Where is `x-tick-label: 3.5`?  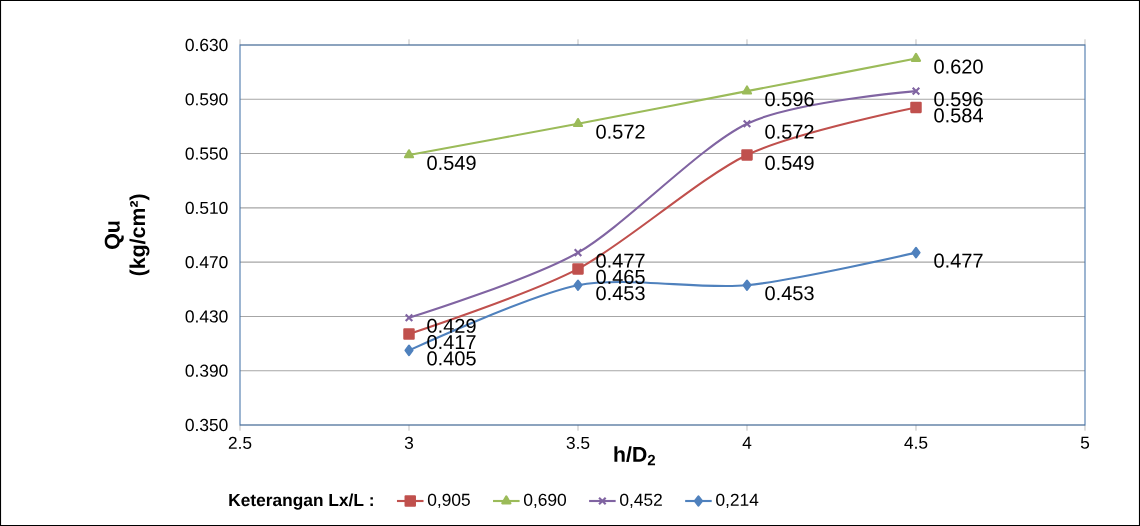 x-tick-label: 3.5 is located at coordinates (578, 443).